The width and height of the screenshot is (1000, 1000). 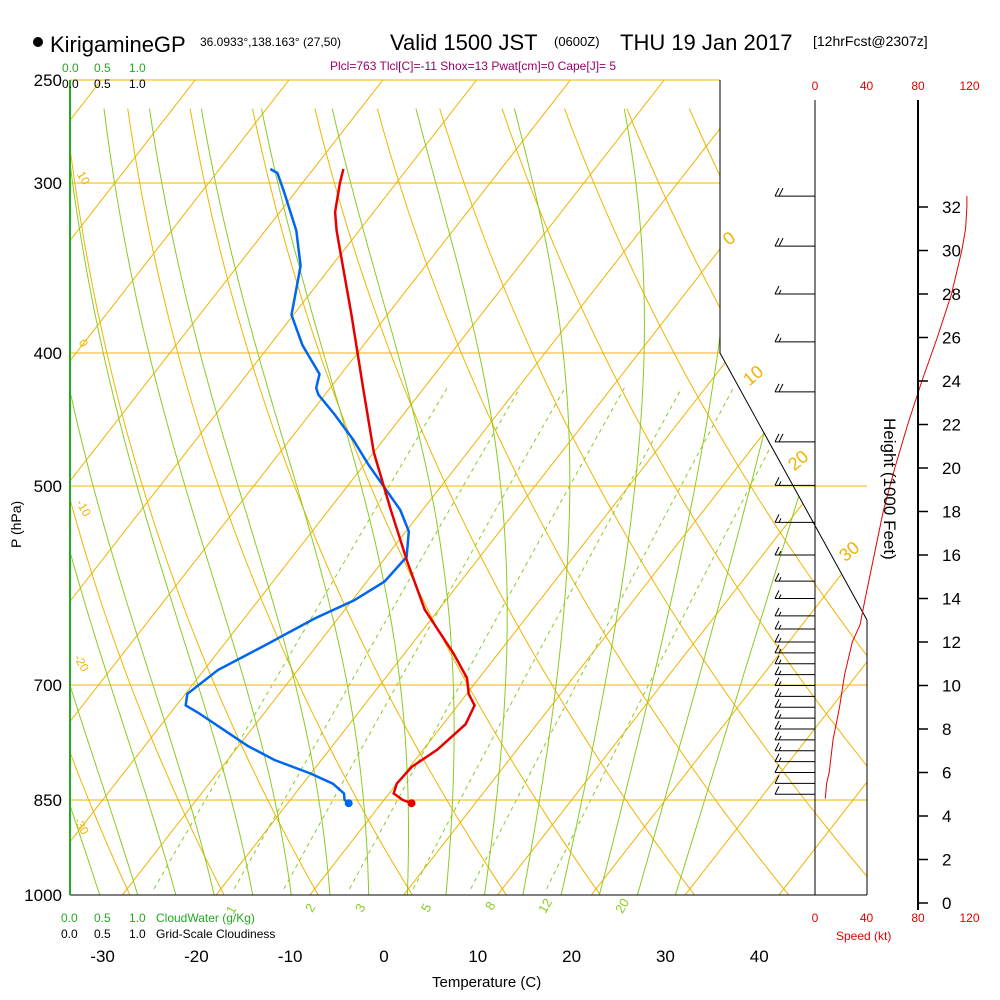 I want to click on height-tick-32: 32, so click(x=951, y=207).